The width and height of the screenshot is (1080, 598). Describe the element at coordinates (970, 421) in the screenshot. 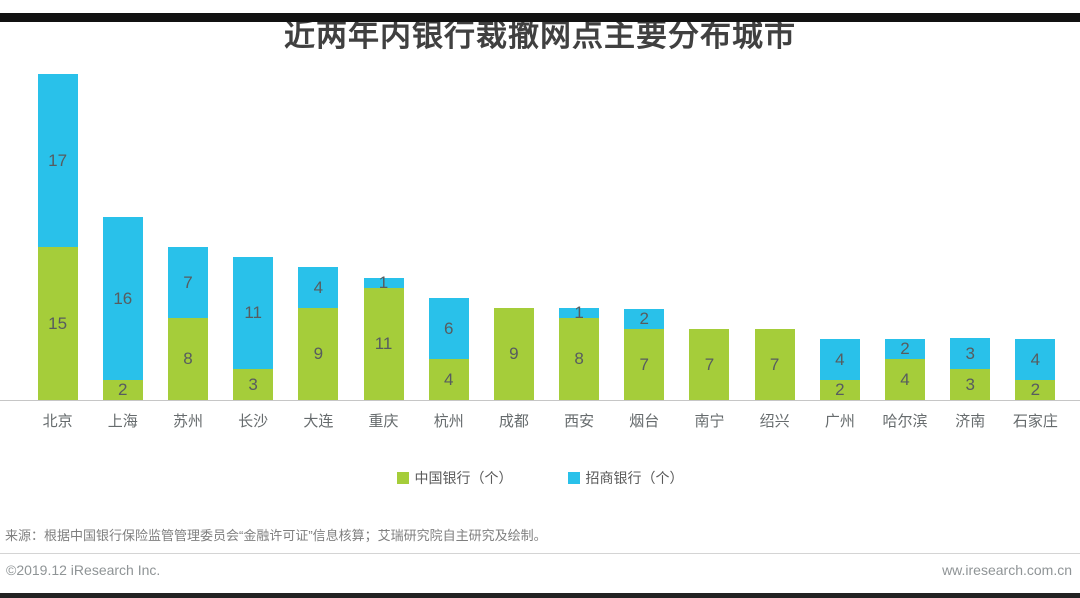

I see `x-axis-label: 济南` at that location.